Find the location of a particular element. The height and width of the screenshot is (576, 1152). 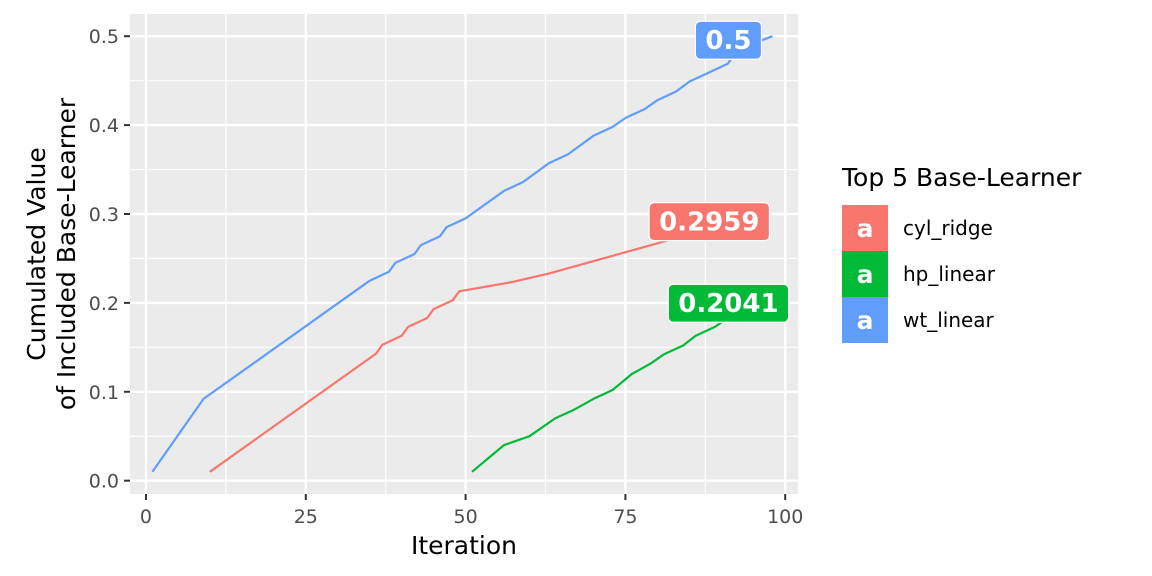

end-label-value: 0.2041 is located at coordinates (728, 304).